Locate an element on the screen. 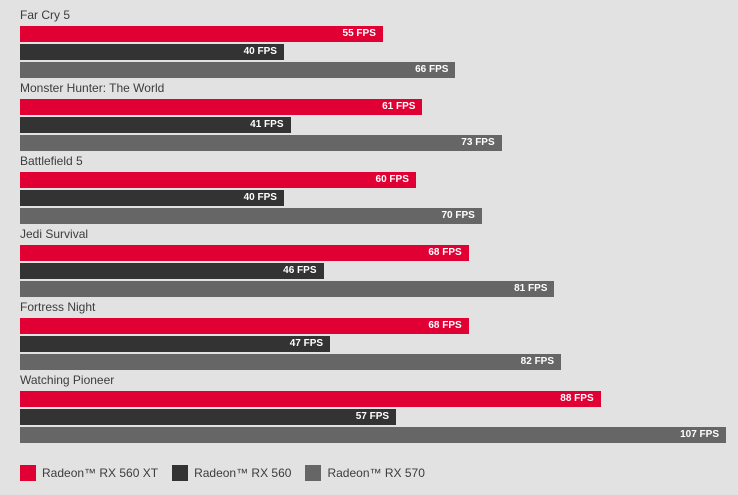 The image size is (738, 495). bar-rx-570: 66 FPS is located at coordinates (238, 70).